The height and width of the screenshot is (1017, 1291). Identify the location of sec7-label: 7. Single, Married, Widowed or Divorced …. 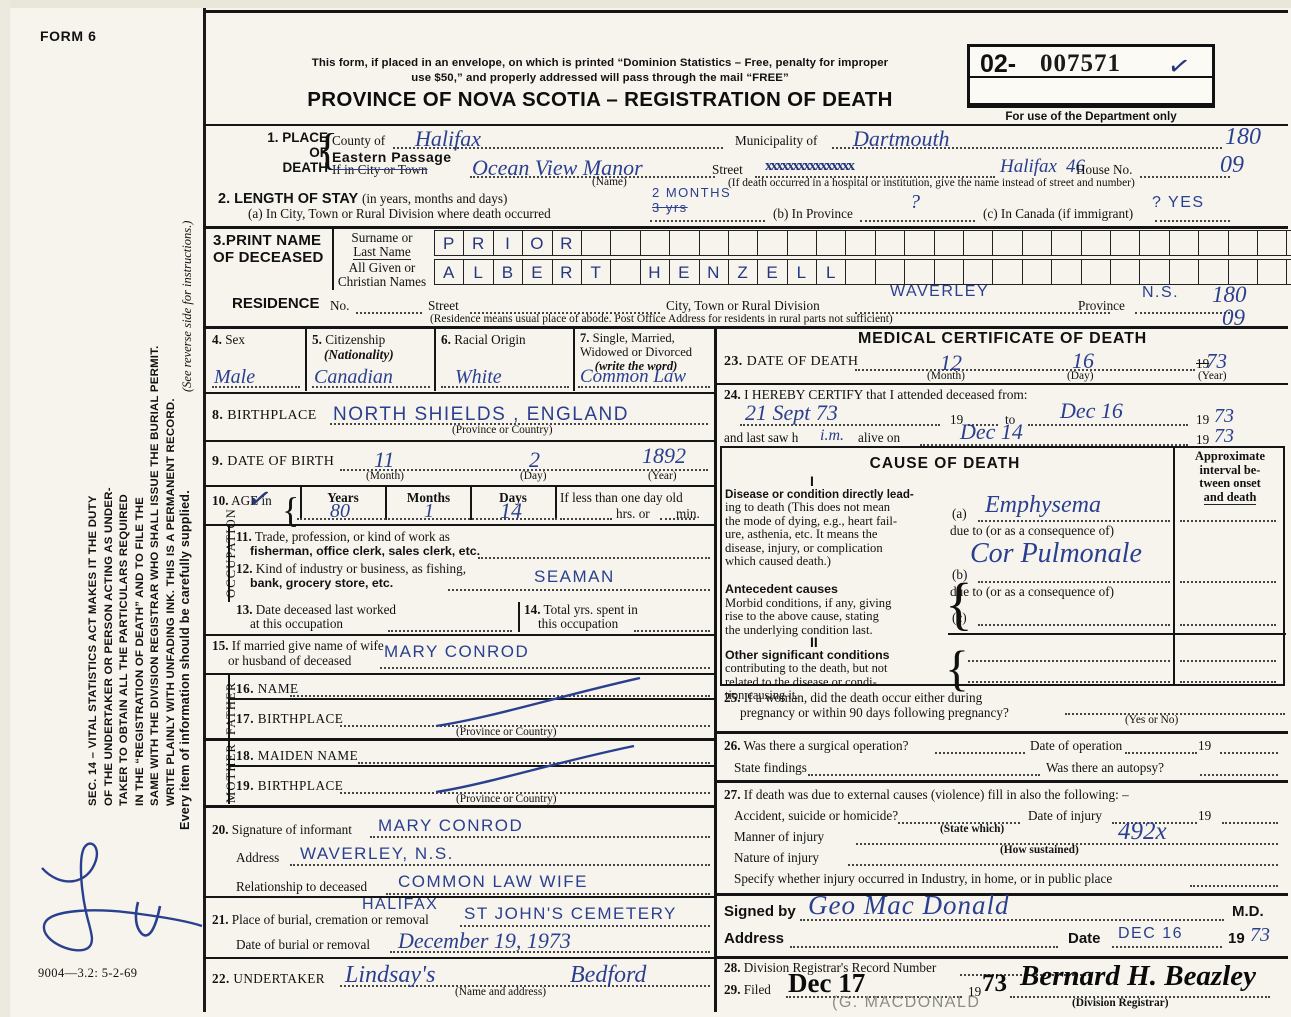
(636, 352).